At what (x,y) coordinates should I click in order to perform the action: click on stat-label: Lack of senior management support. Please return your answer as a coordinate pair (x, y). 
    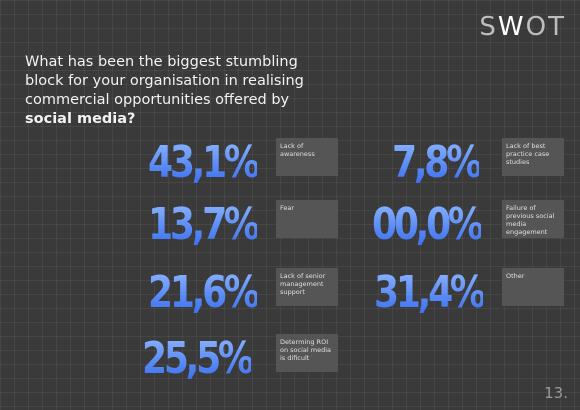
    Looking at the image, I should click on (307, 287).